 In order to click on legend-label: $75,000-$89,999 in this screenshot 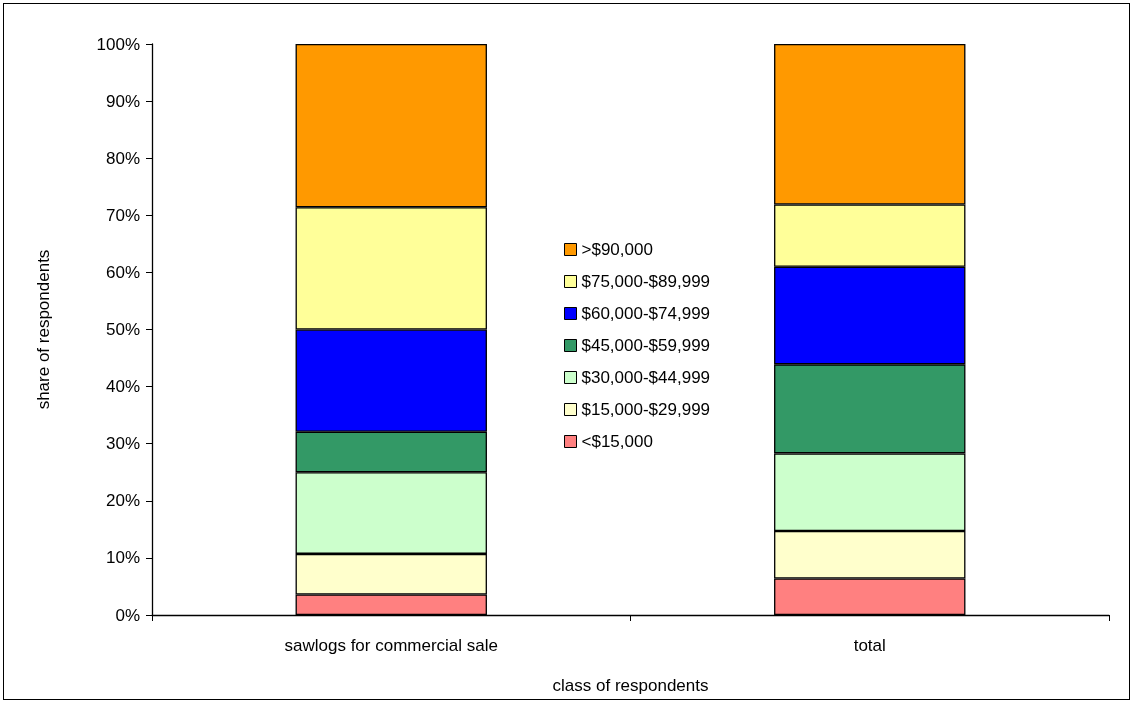, I will do `click(646, 281)`.